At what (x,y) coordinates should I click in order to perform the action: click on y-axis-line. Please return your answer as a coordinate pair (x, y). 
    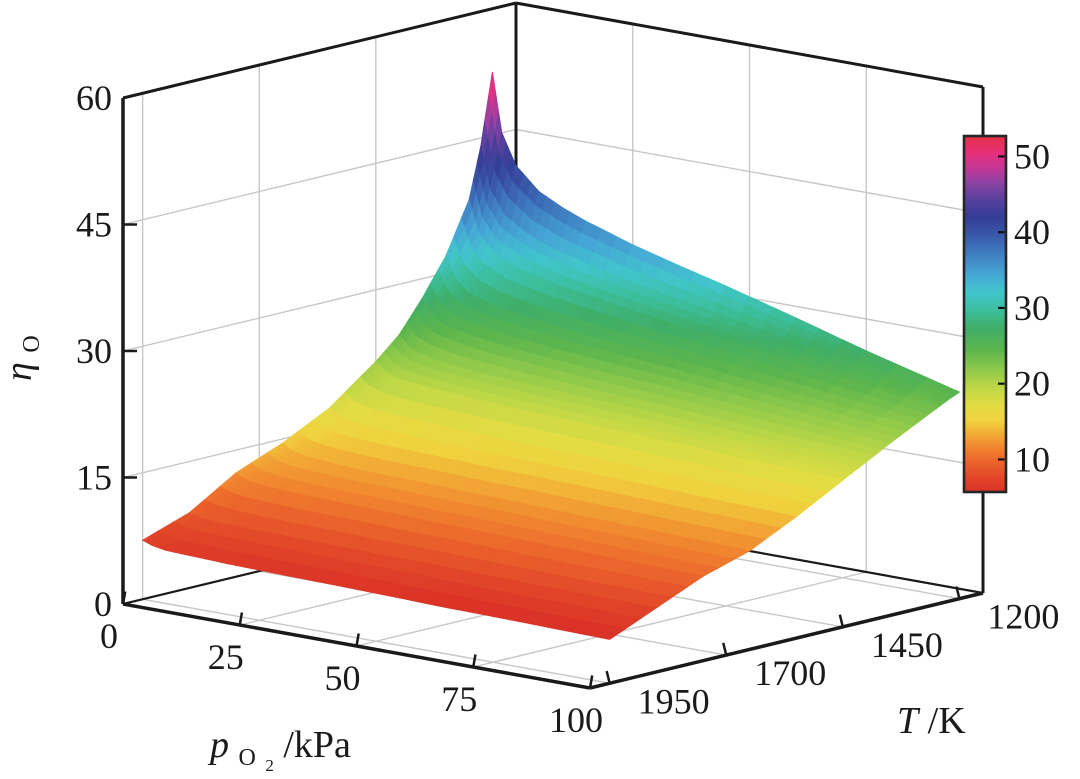
    Looking at the image, I should click on (786, 640).